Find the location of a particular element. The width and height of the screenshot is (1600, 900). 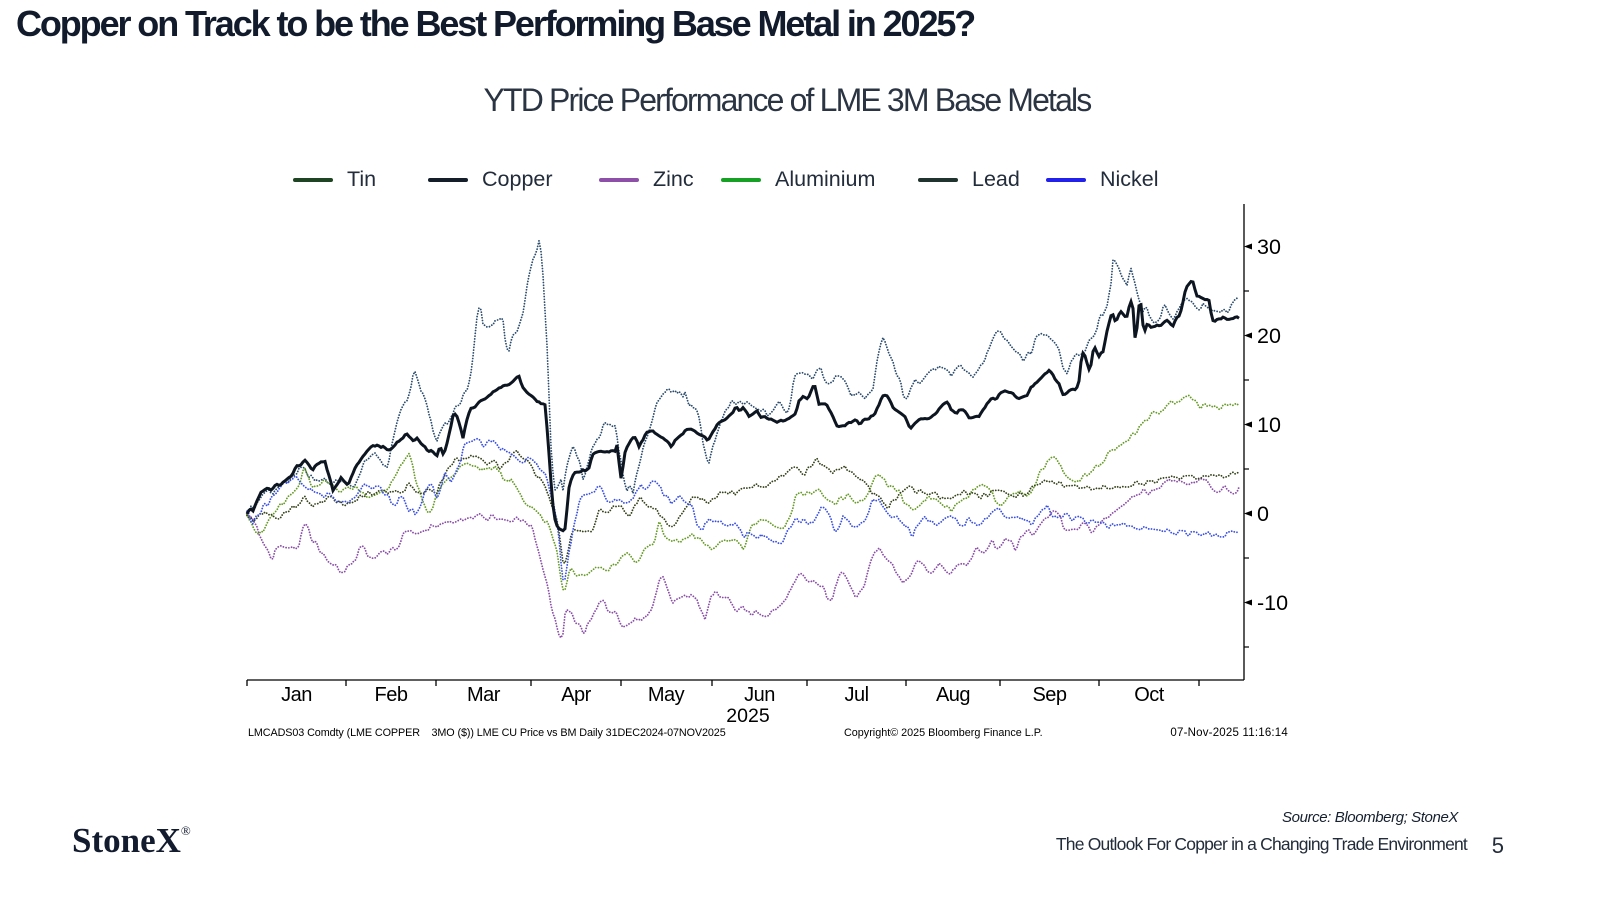

svg-text: Feb is located at coordinates (391, 695).